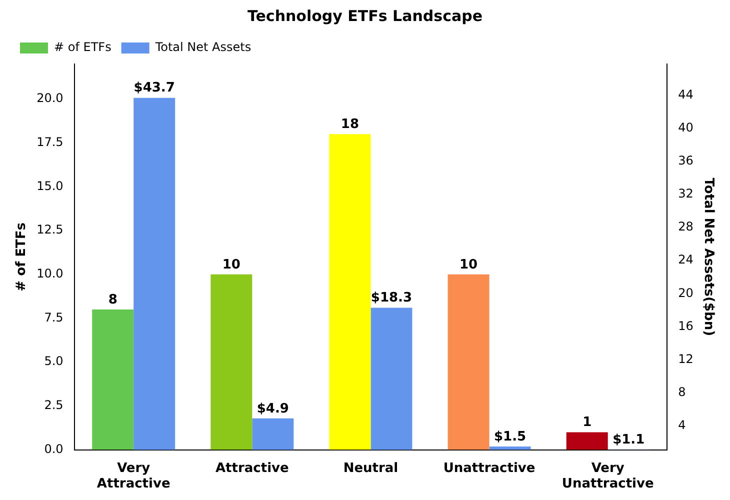 The image size is (730, 500). Describe the element at coordinates (365, 15) in the screenshot. I see `chart-title: Technology ETFs Landscape` at that location.